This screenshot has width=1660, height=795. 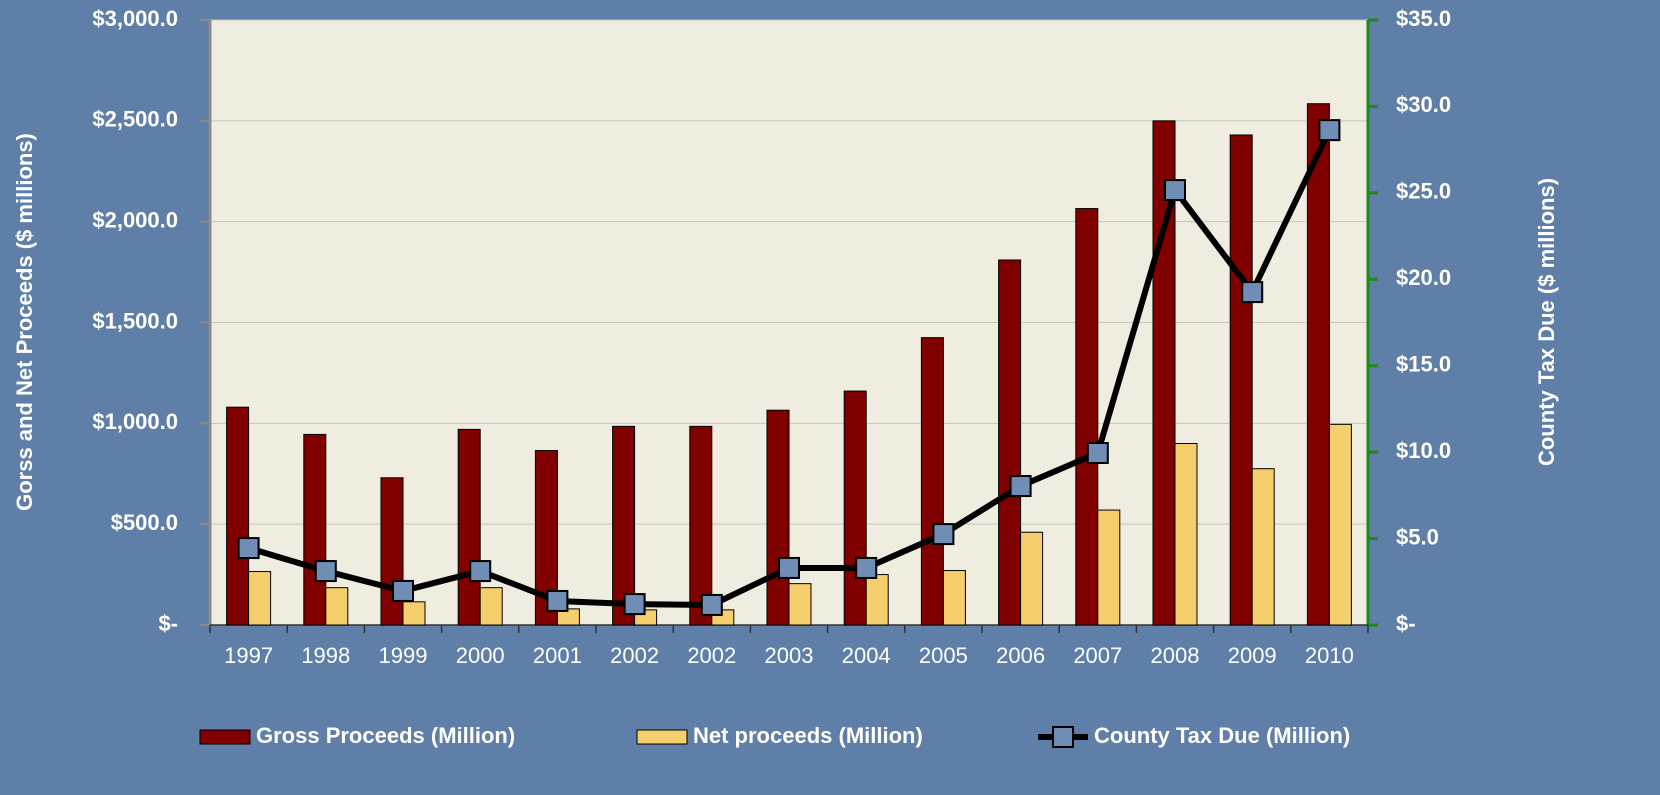 What do you see at coordinates (1329, 655) in the screenshot?
I see `x-tick-label: 2010` at bounding box center [1329, 655].